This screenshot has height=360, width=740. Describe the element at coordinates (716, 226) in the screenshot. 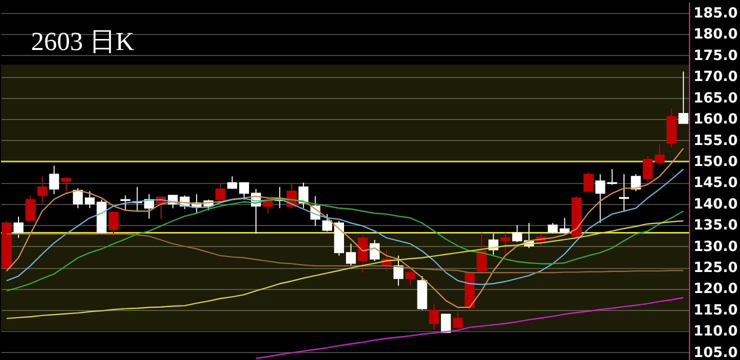

I see `y-tick-label: 135.0` at that location.